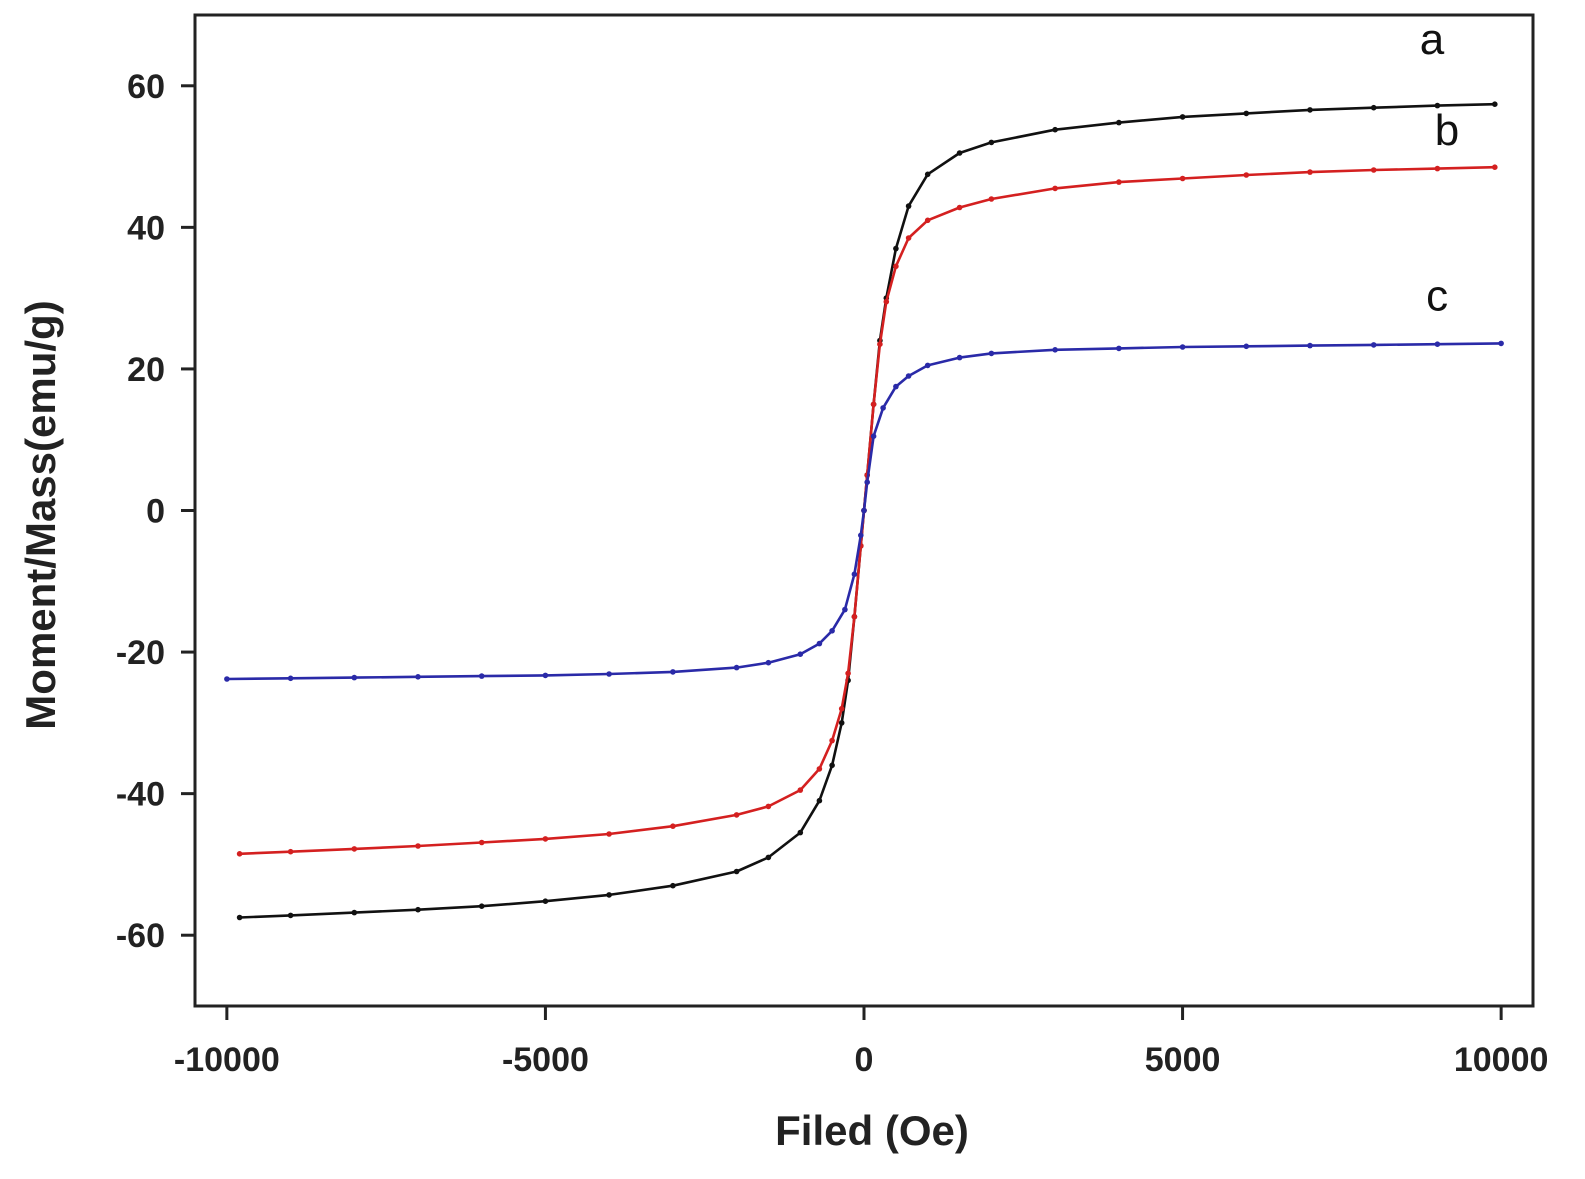 The height and width of the screenshot is (1179, 1585). Describe the element at coordinates (40, 514) in the screenshot. I see `y-axis-title: Moment/Mass(emu/g)` at that location.